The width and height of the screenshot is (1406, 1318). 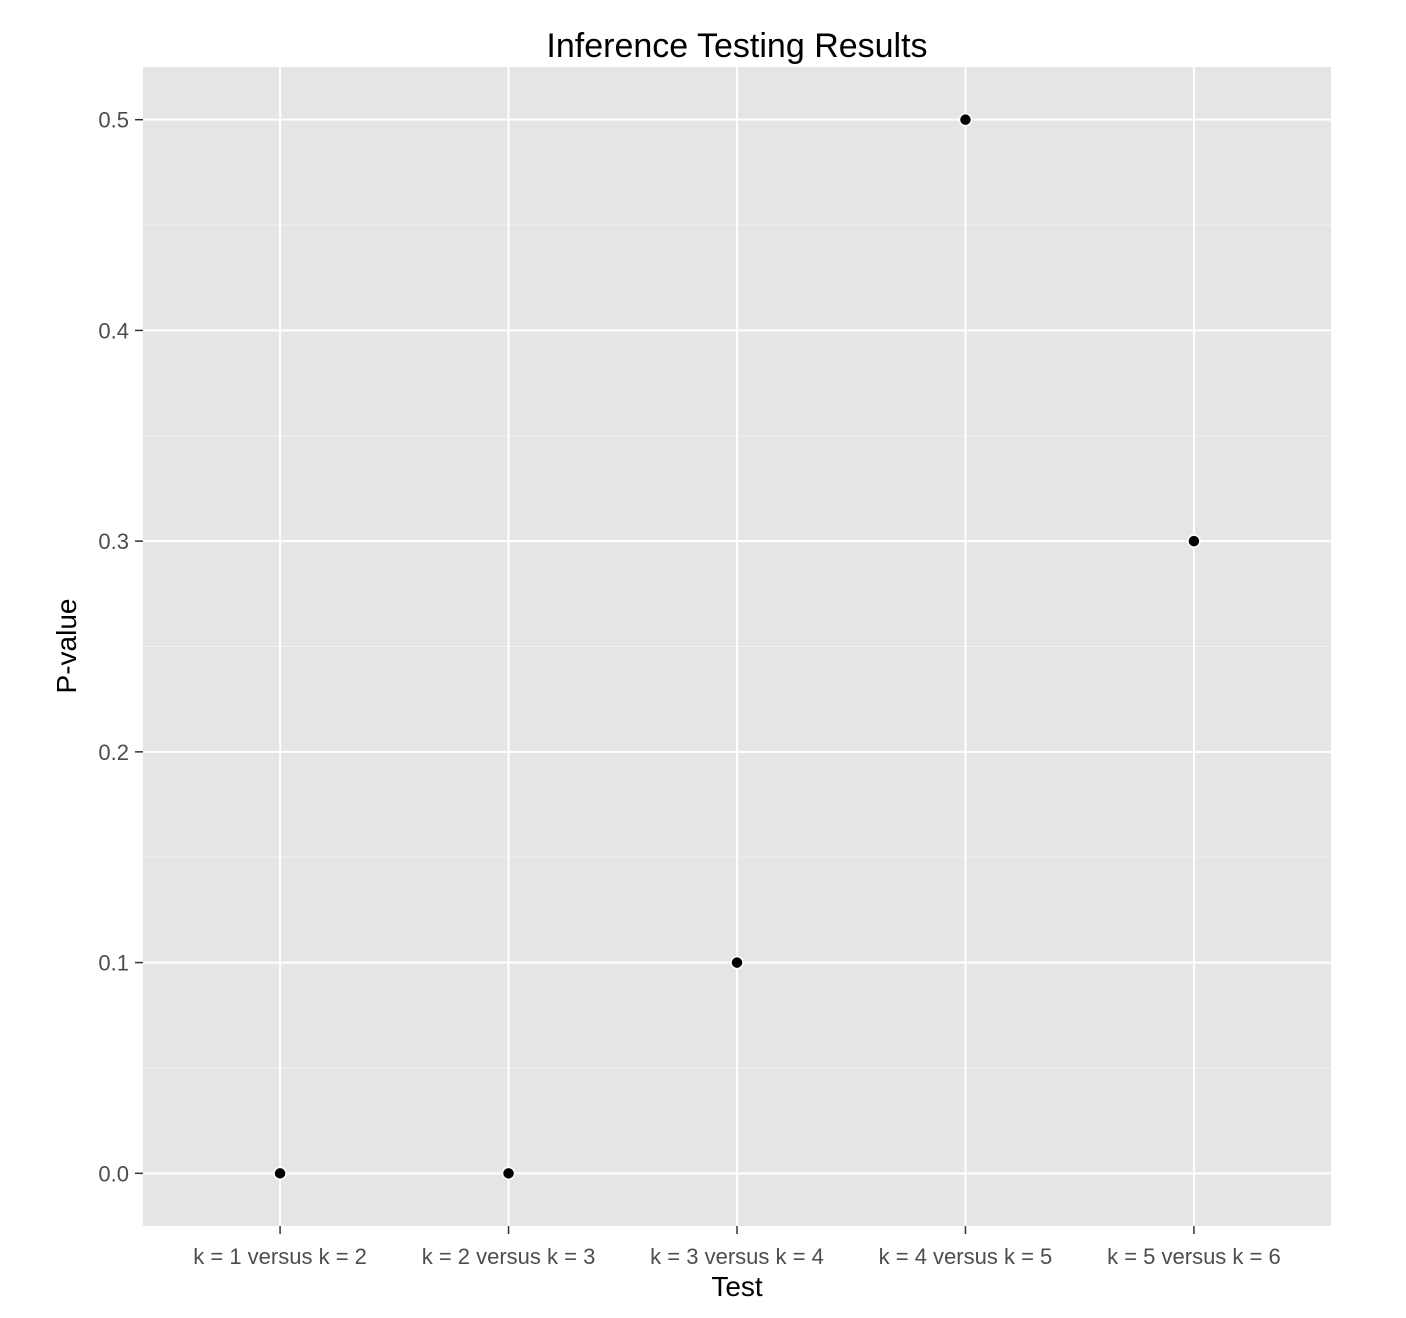 What do you see at coordinates (113, 752) in the screenshot?
I see `y-tick-label: 0.2` at bounding box center [113, 752].